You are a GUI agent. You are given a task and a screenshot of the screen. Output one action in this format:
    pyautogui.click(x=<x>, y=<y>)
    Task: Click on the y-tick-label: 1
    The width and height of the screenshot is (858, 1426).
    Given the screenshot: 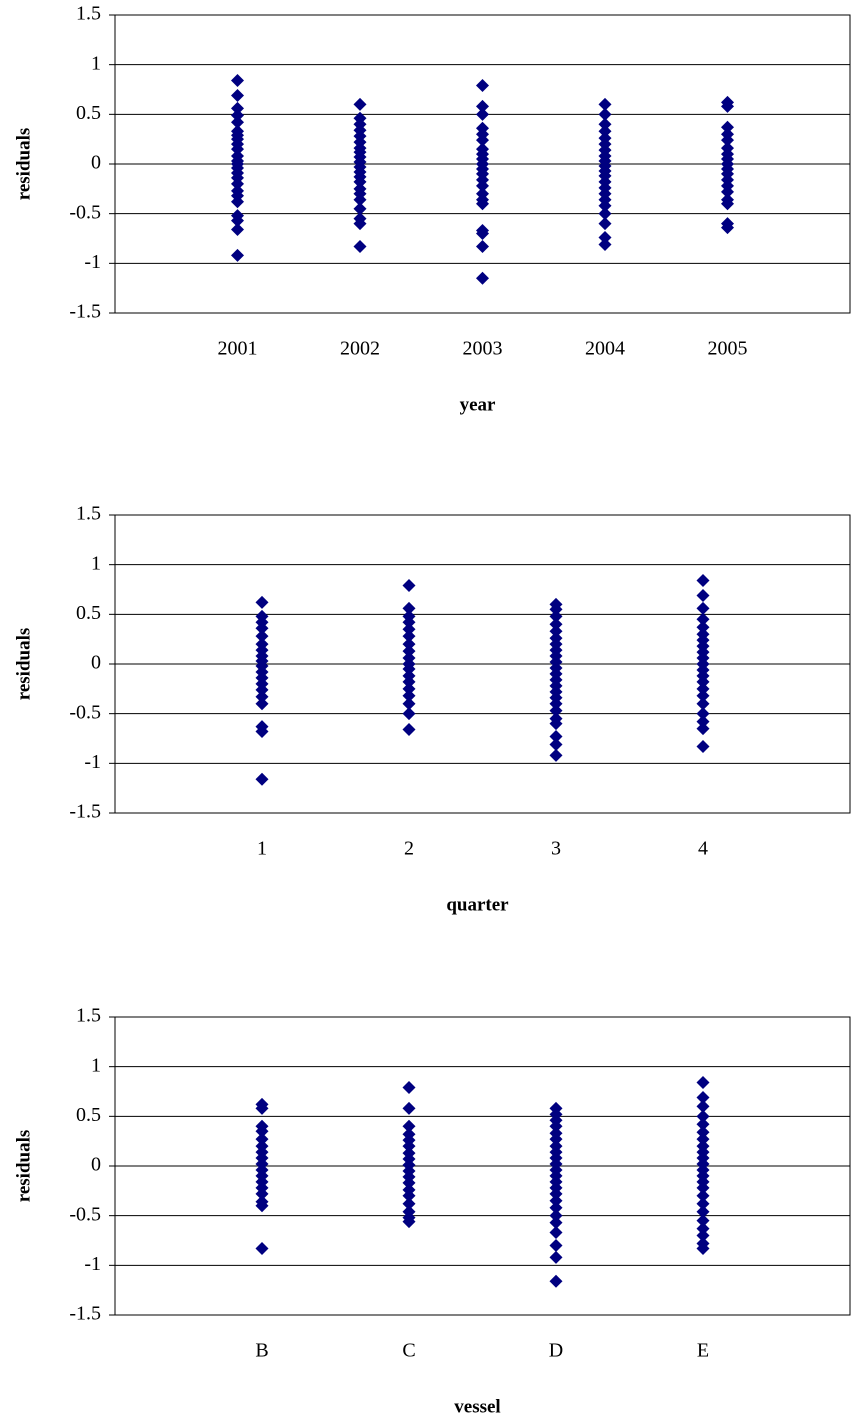 What is the action you would take?
    pyautogui.click(x=96, y=63)
    